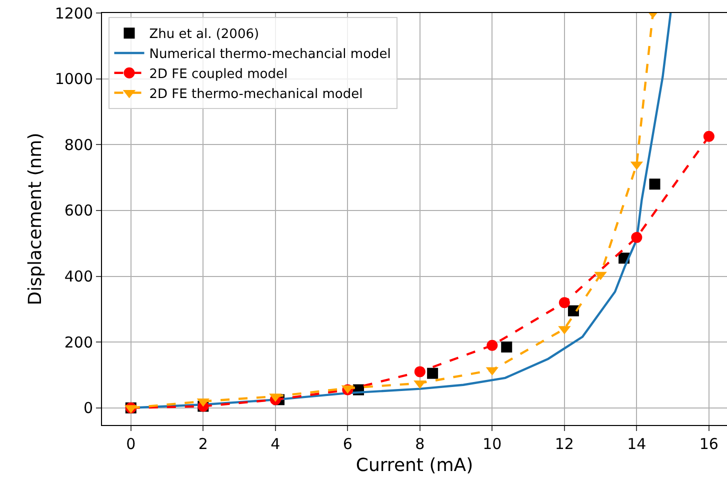  I want to click on y-tick-label: 600, so click(78, 211).